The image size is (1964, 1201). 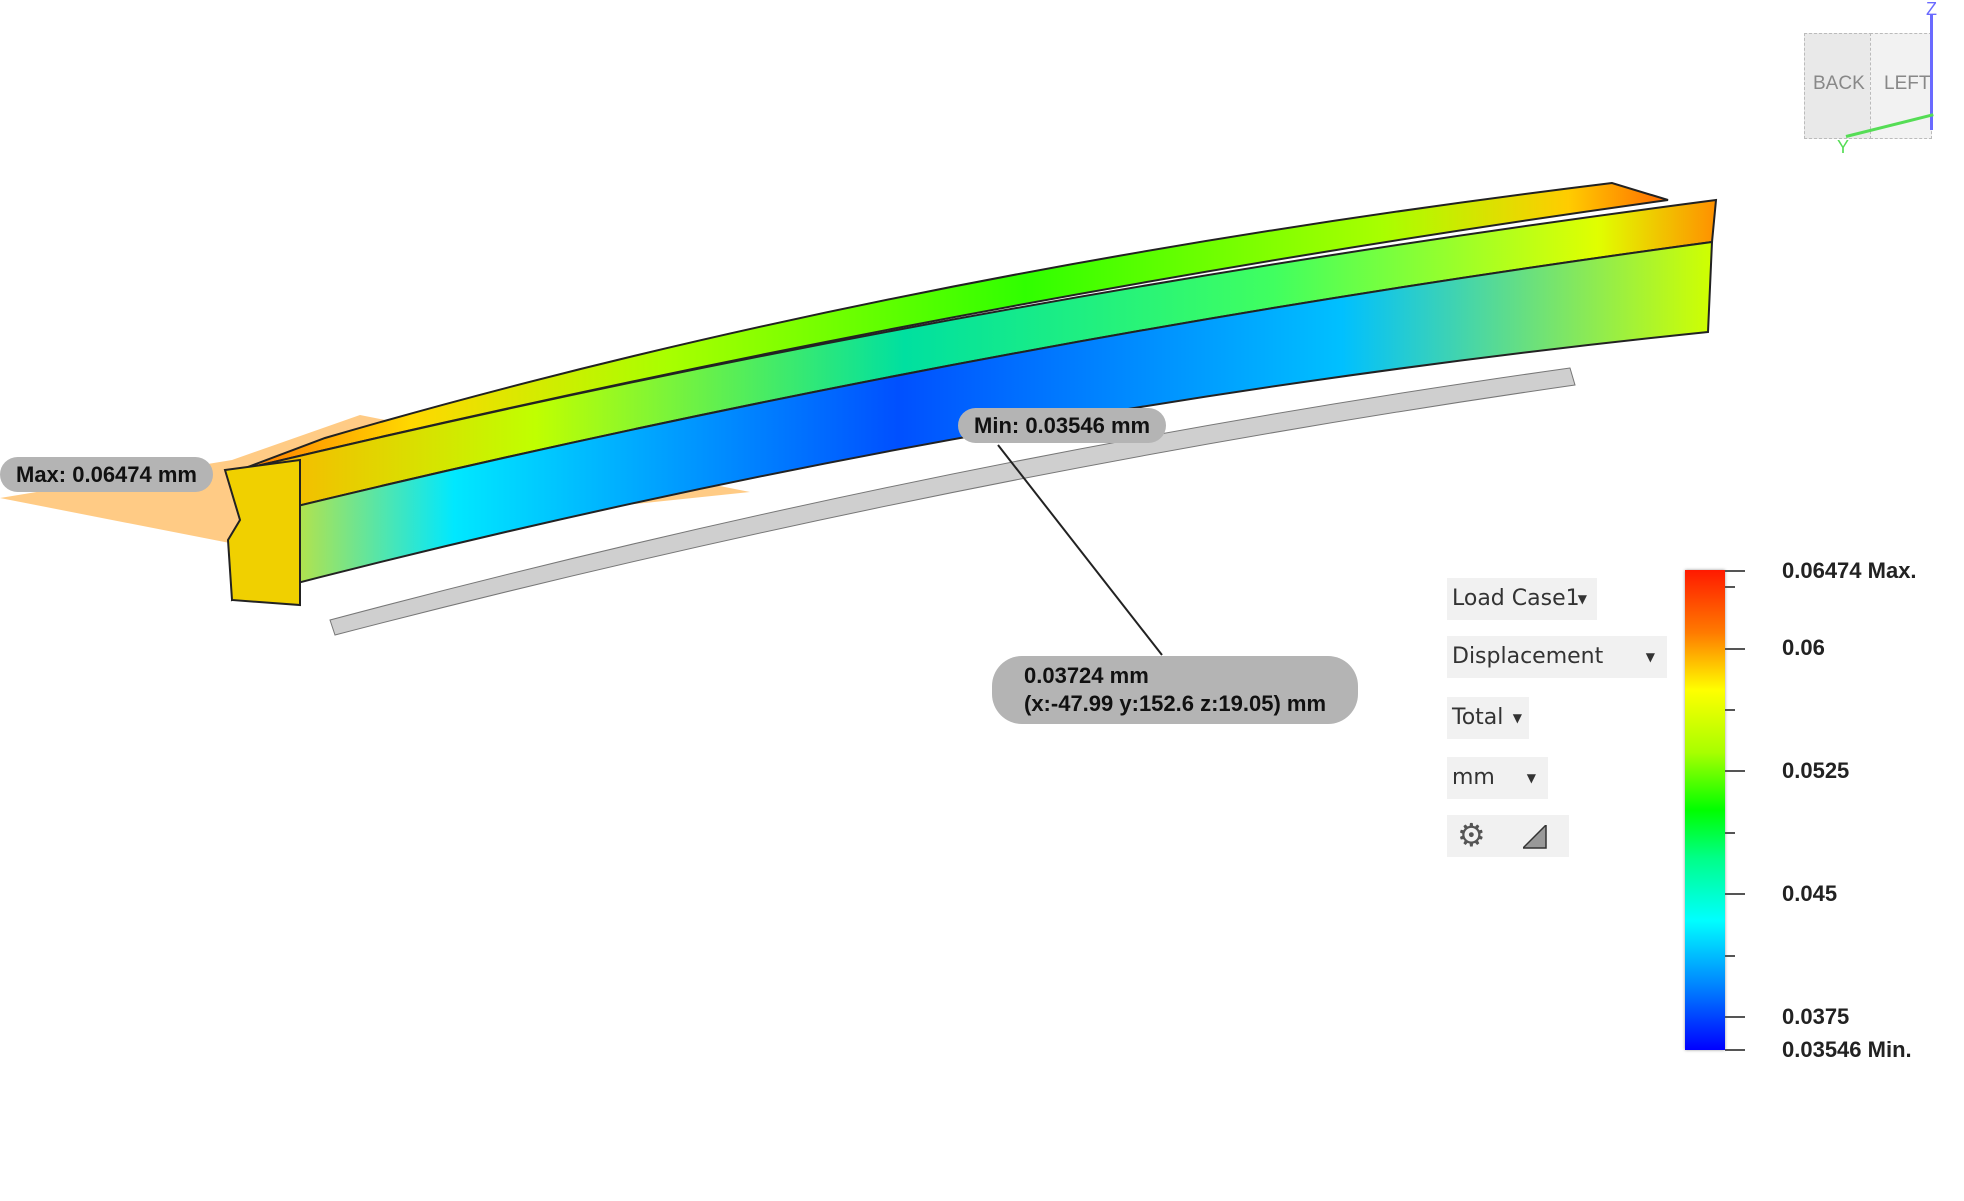 I want to click on probe-value: 0.03724 mm, so click(x=1086, y=675).